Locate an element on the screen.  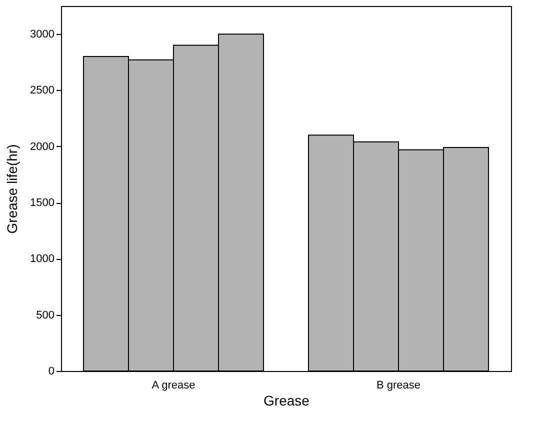
y-tick-label: 1000 is located at coordinates (42, 259).